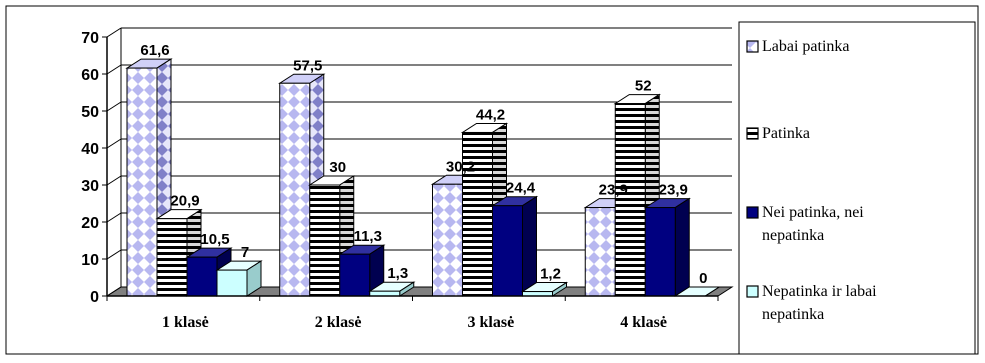 The image size is (985, 363). What do you see at coordinates (338, 322) in the screenshot?
I see `x-tick-label: 2 klasė` at bounding box center [338, 322].